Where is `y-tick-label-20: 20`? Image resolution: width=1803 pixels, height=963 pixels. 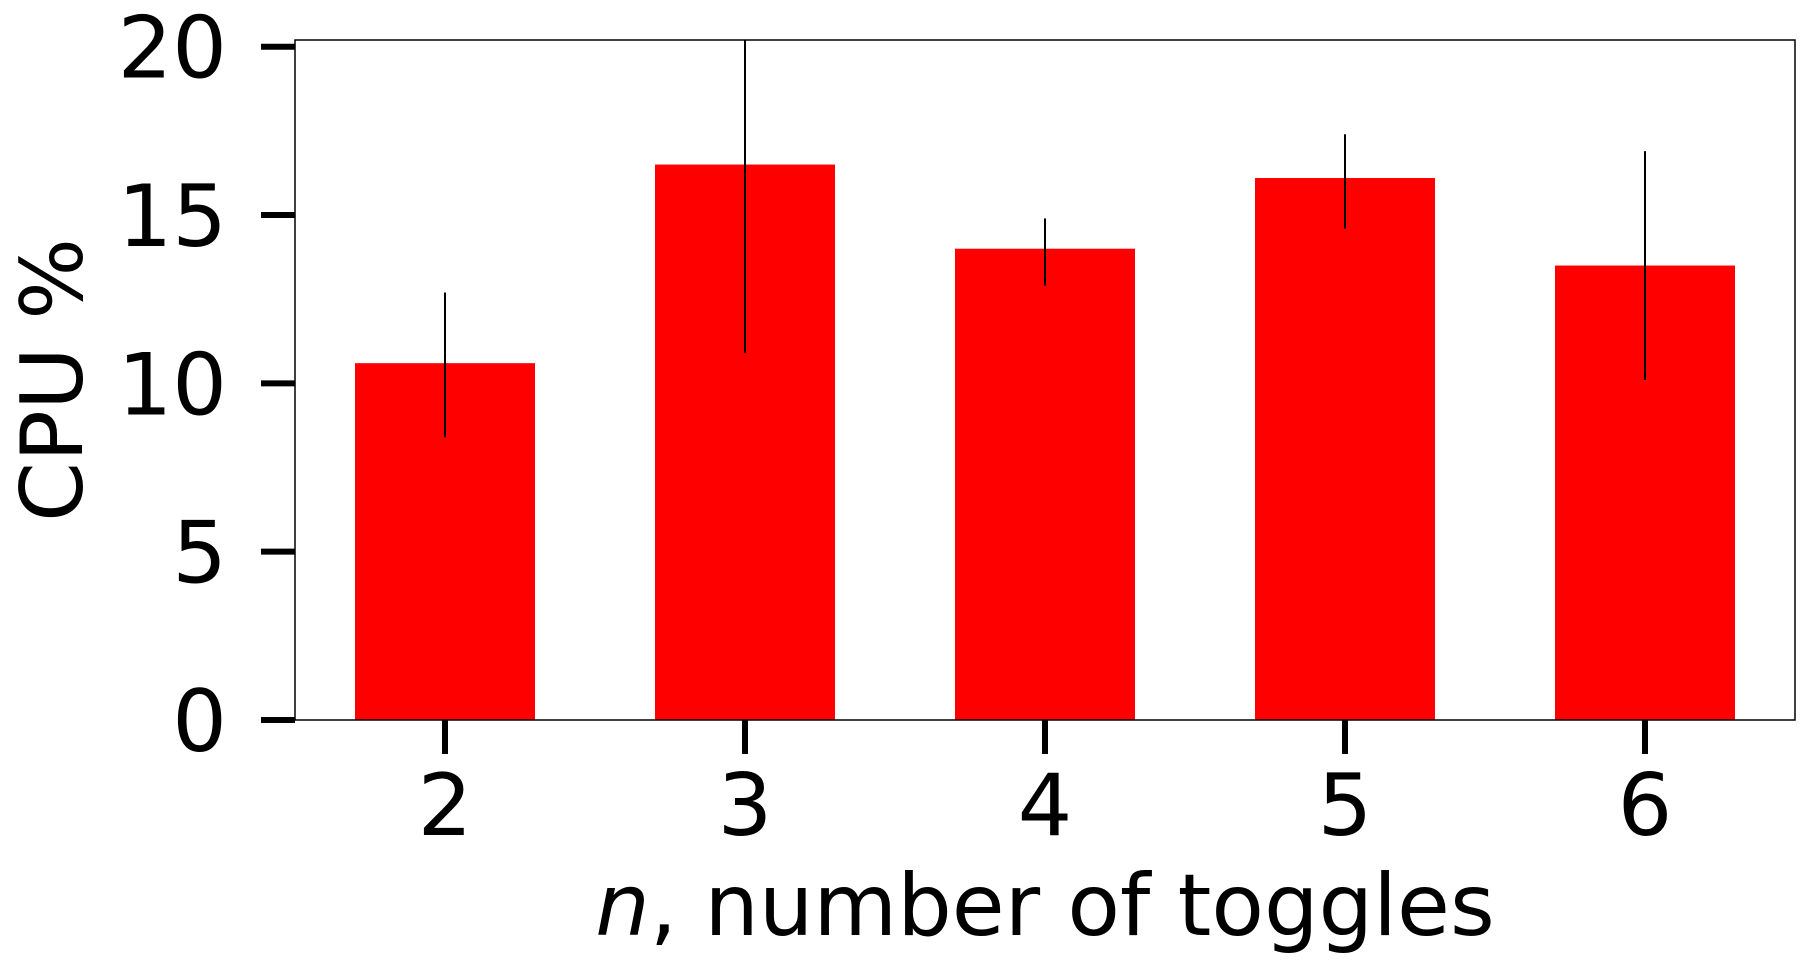
y-tick-label-20: 20 is located at coordinates (172, 49).